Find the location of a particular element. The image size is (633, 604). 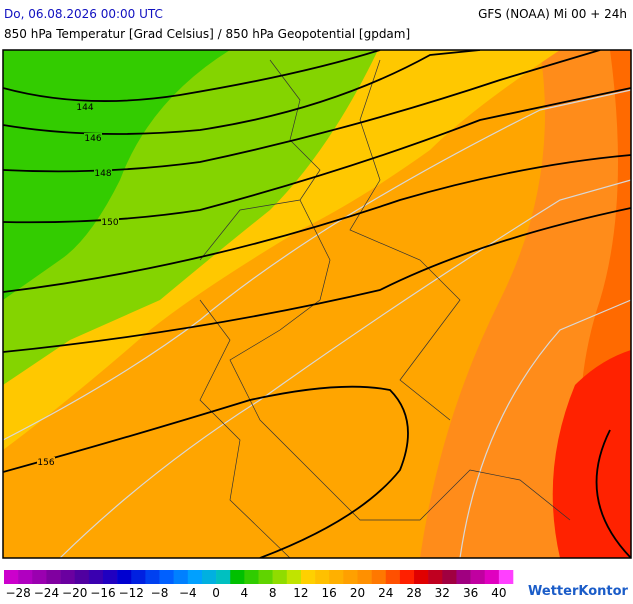

colorbar-label: −16 is located at coordinates (102, 593).